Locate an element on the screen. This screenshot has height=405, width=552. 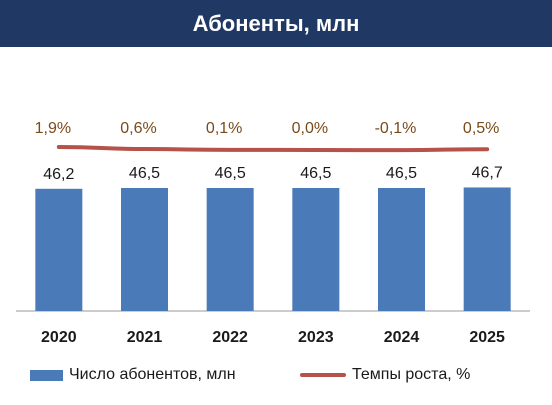
legend-swatch-bar is located at coordinates (46, 375).